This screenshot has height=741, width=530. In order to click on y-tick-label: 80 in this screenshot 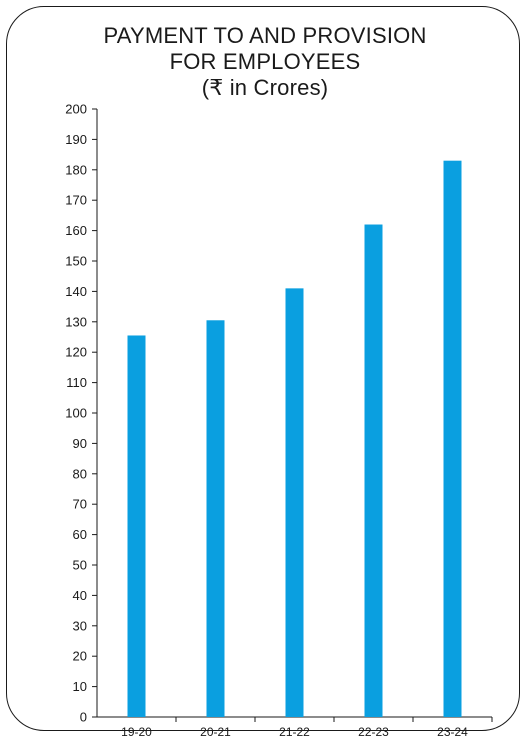, I will do `click(80, 473)`.